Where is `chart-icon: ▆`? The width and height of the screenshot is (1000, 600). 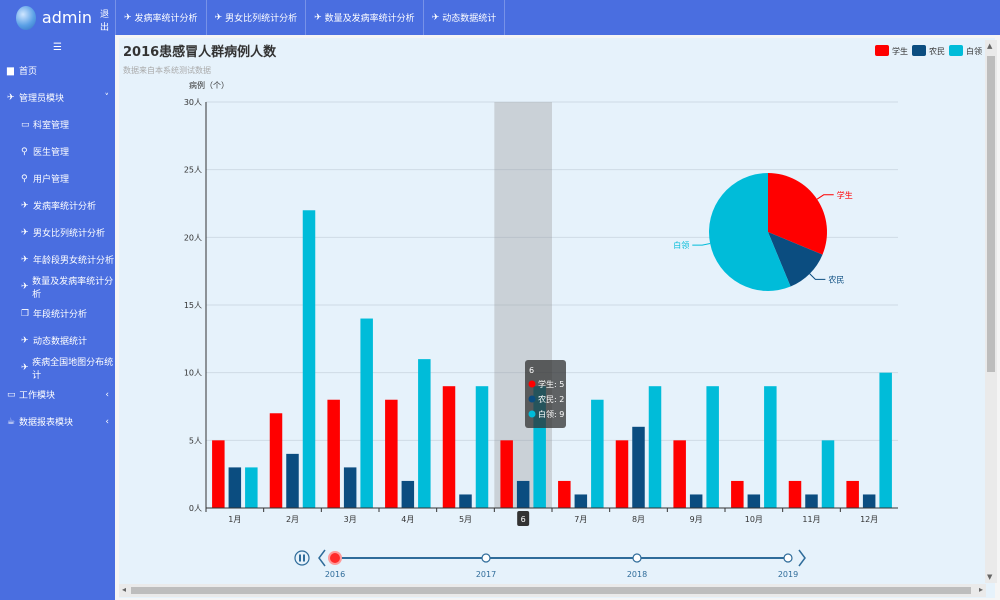 chart-icon: ▆ is located at coordinates (10, 70).